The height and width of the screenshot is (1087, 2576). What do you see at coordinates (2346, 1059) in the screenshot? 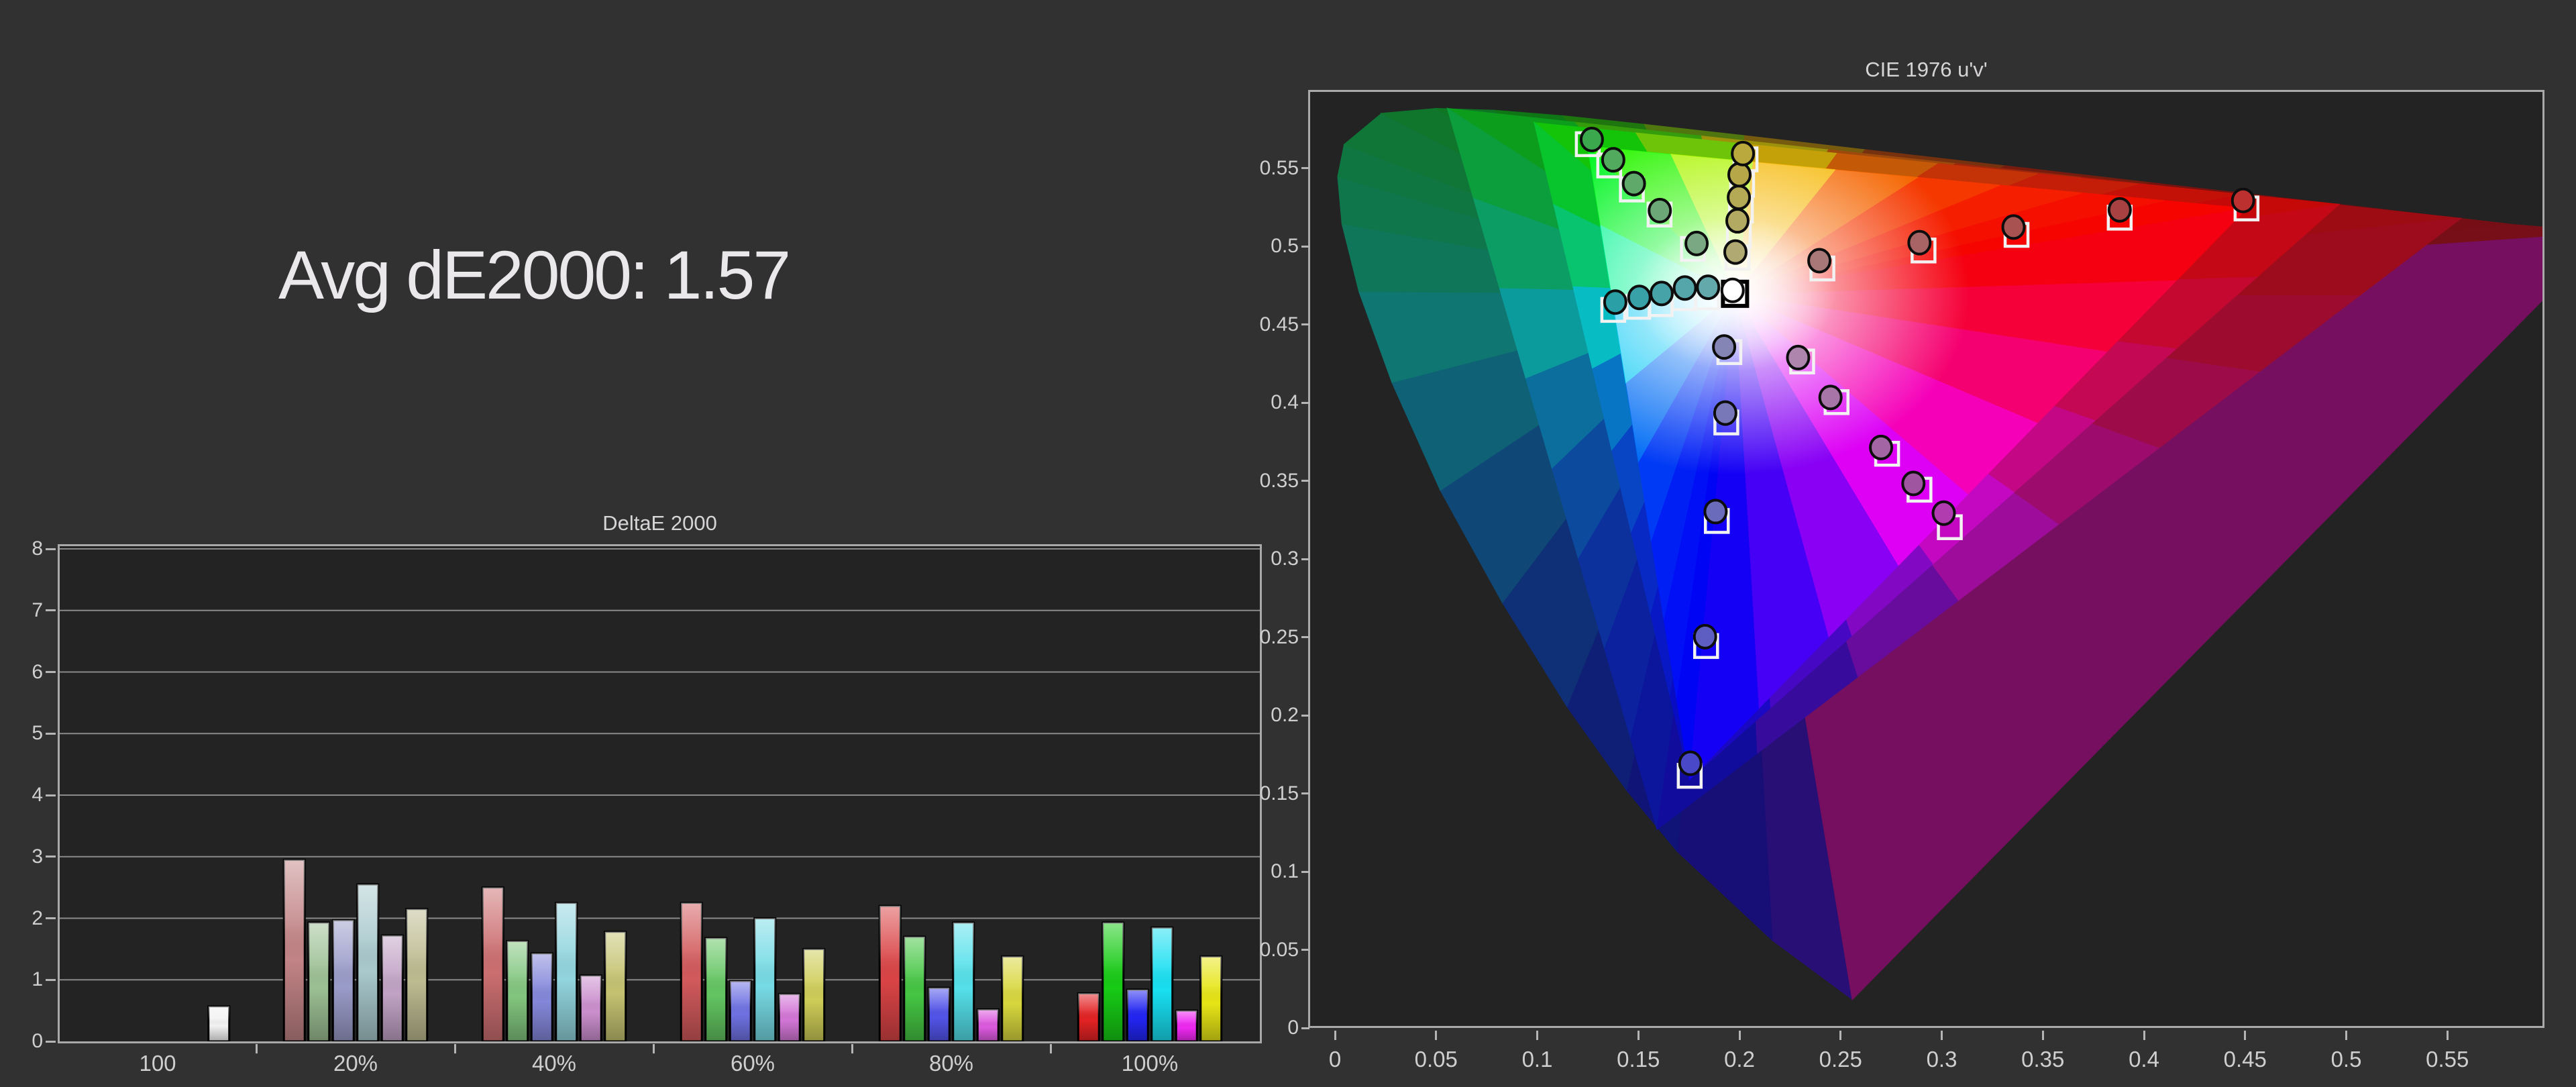
I see `cie-x-axis-label: 0.5` at bounding box center [2346, 1059].